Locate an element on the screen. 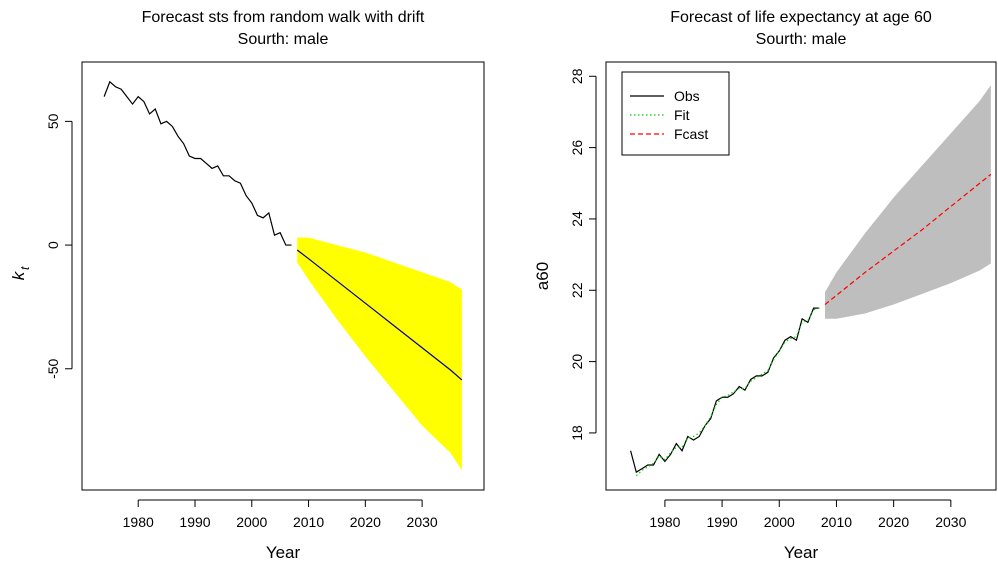 The height and width of the screenshot is (565, 998). y-tick-label: 24 is located at coordinates (577, 219).